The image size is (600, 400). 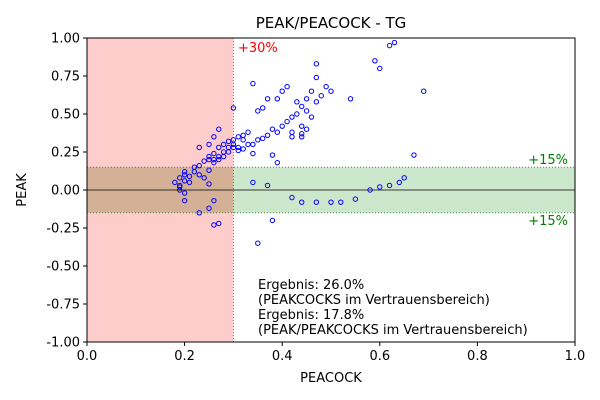 What do you see at coordinates (65, 115) in the screenshot?
I see `y-tick-label: 0.50` at bounding box center [65, 115].